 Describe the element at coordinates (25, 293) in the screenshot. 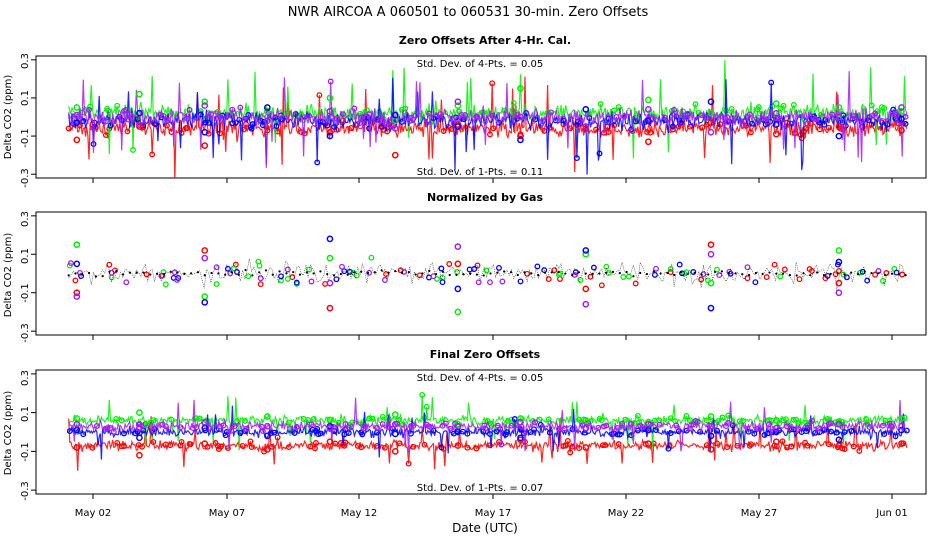

I see `y-tick-label: -0.1` at that location.